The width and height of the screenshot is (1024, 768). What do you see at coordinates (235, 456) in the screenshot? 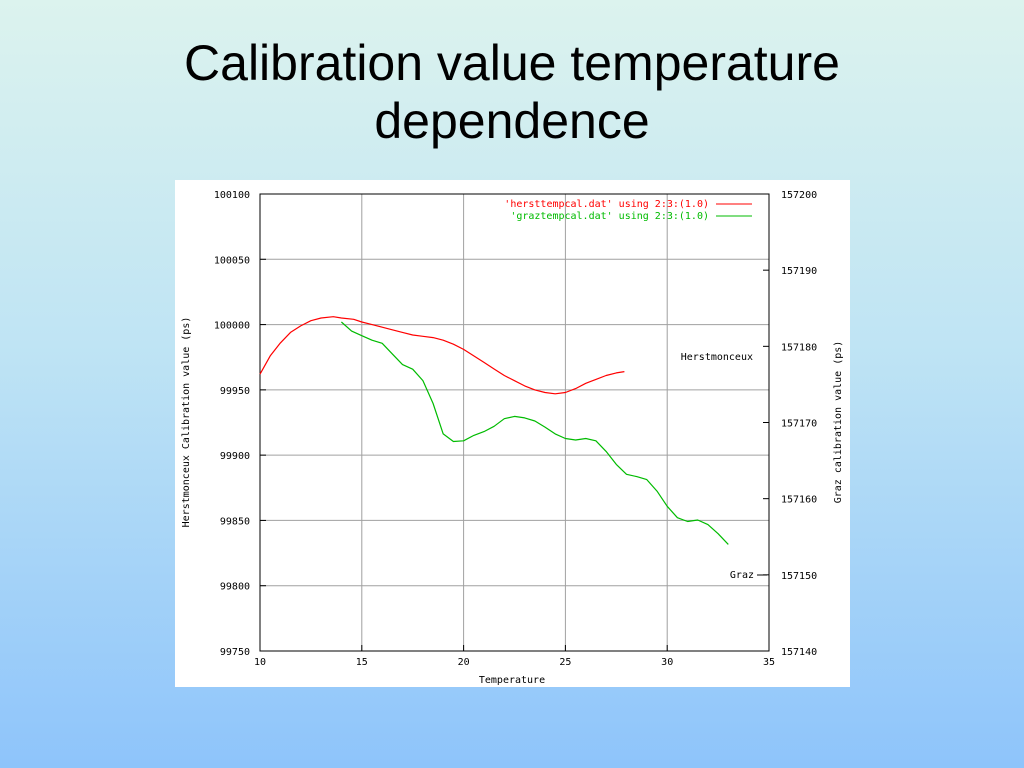
I see `y-tick-label: 99900` at bounding box center [235, 456].